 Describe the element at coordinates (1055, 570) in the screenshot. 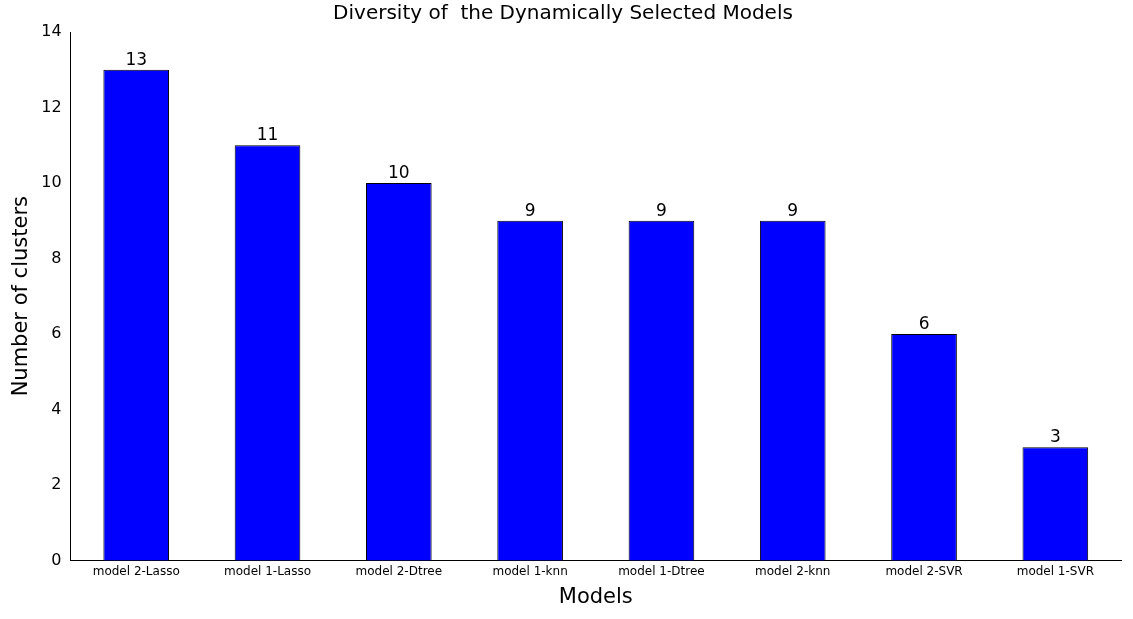

I see `x-tick-label: model 1-SVR` at that location.